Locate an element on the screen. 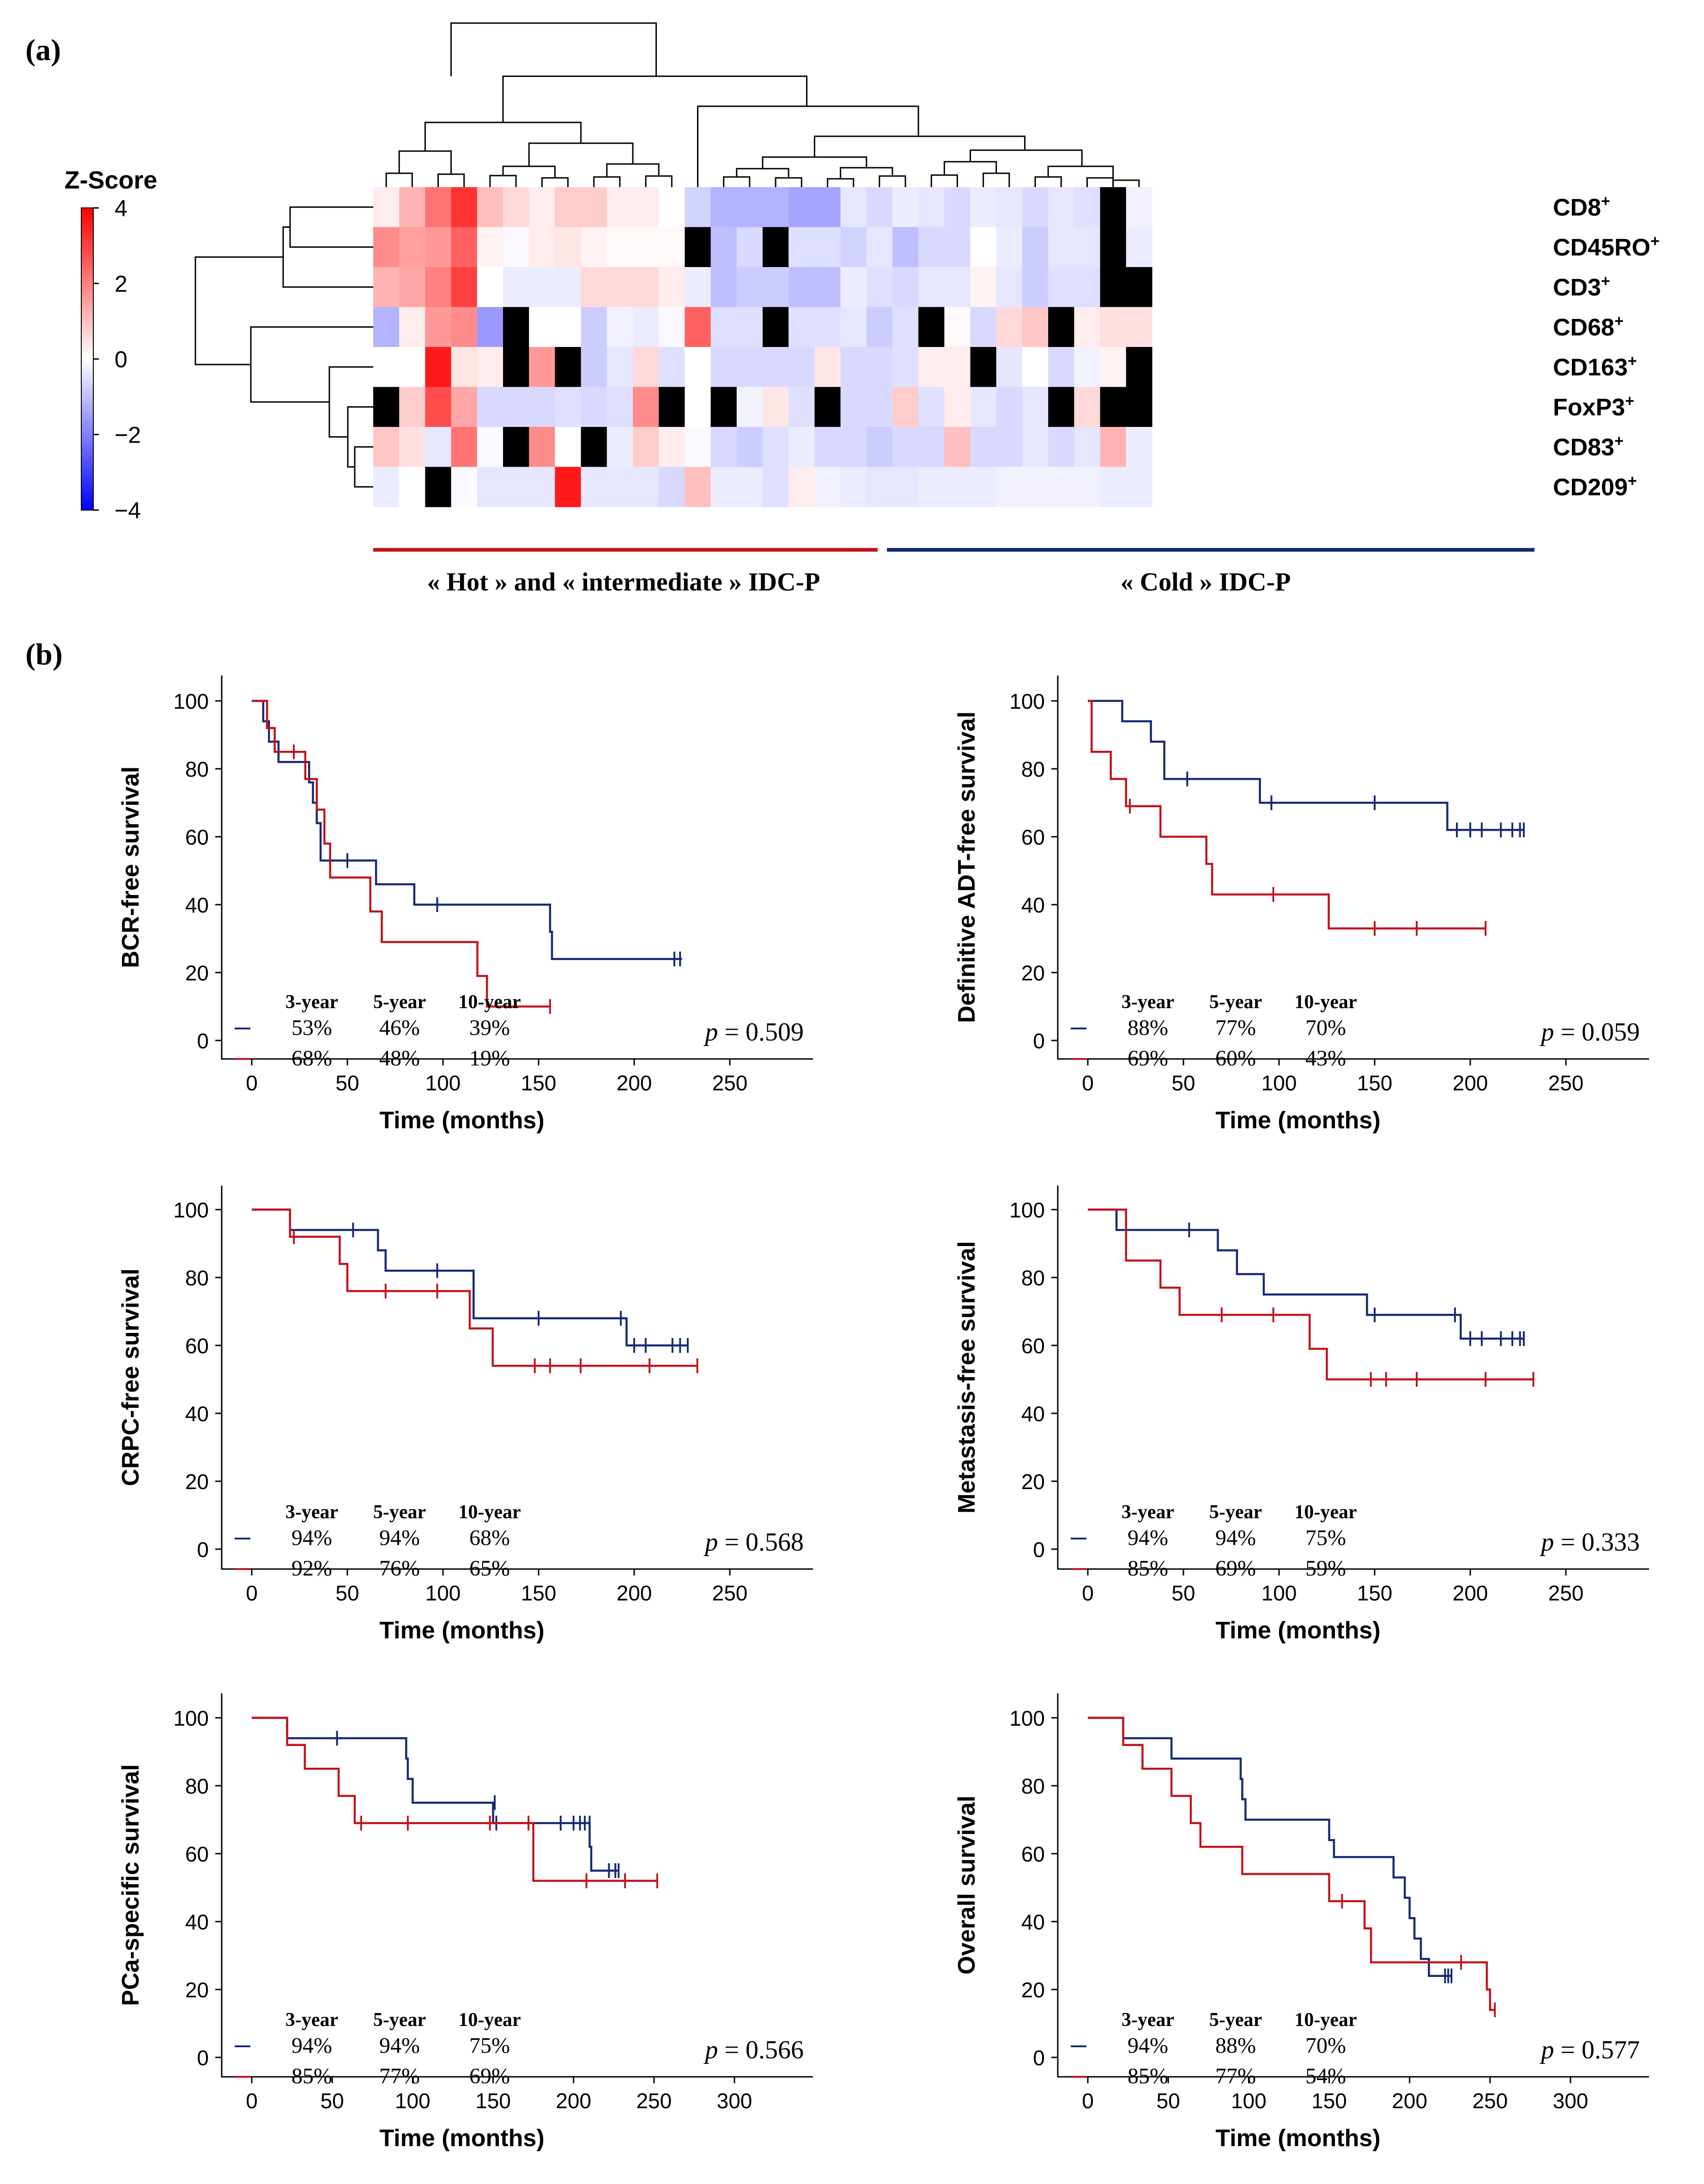 The image size is (1704, 2184). survival-rate: 46% is located at coordinates (399, 1028).